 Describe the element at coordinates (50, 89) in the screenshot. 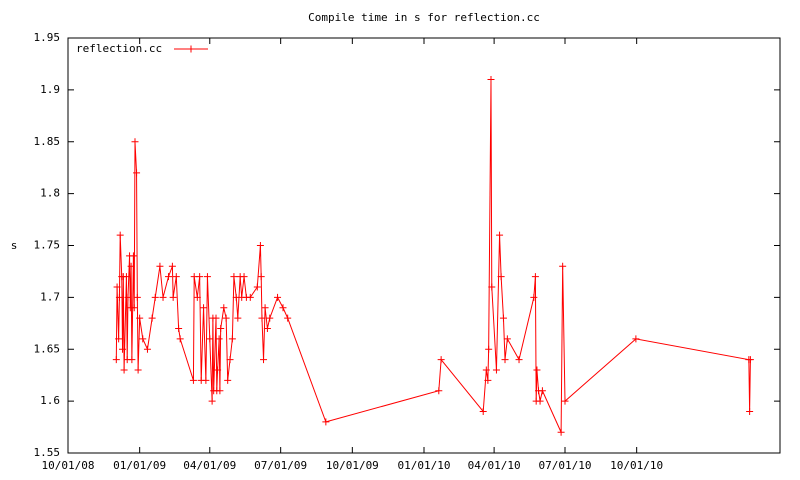

I see `y-tick-label: 1.9` at that location.